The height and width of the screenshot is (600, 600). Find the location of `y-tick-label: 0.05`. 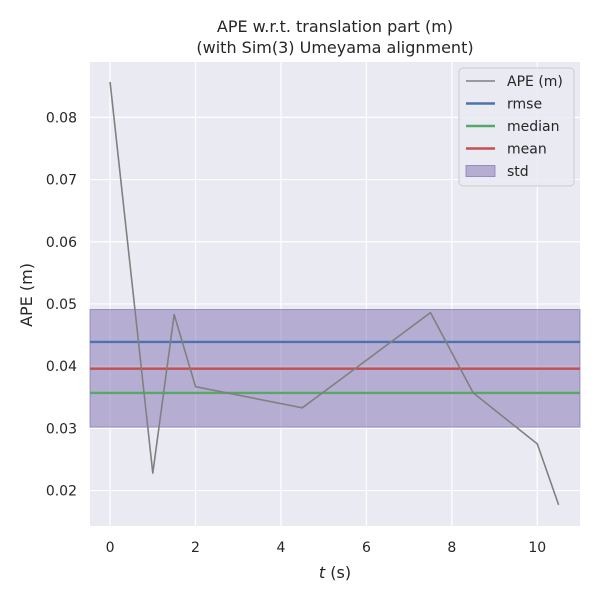

y-tick-label: 0.05 is located at coordinates (61, 305).